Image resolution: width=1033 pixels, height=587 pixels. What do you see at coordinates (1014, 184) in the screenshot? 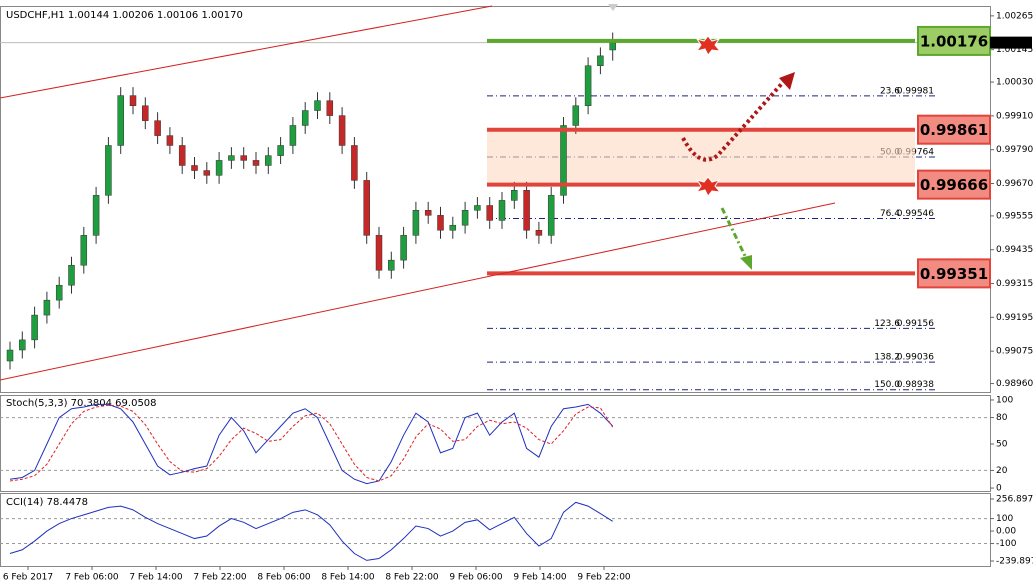
I see `y-tick-label: 0.99670` at bounding box center [1014, 184].